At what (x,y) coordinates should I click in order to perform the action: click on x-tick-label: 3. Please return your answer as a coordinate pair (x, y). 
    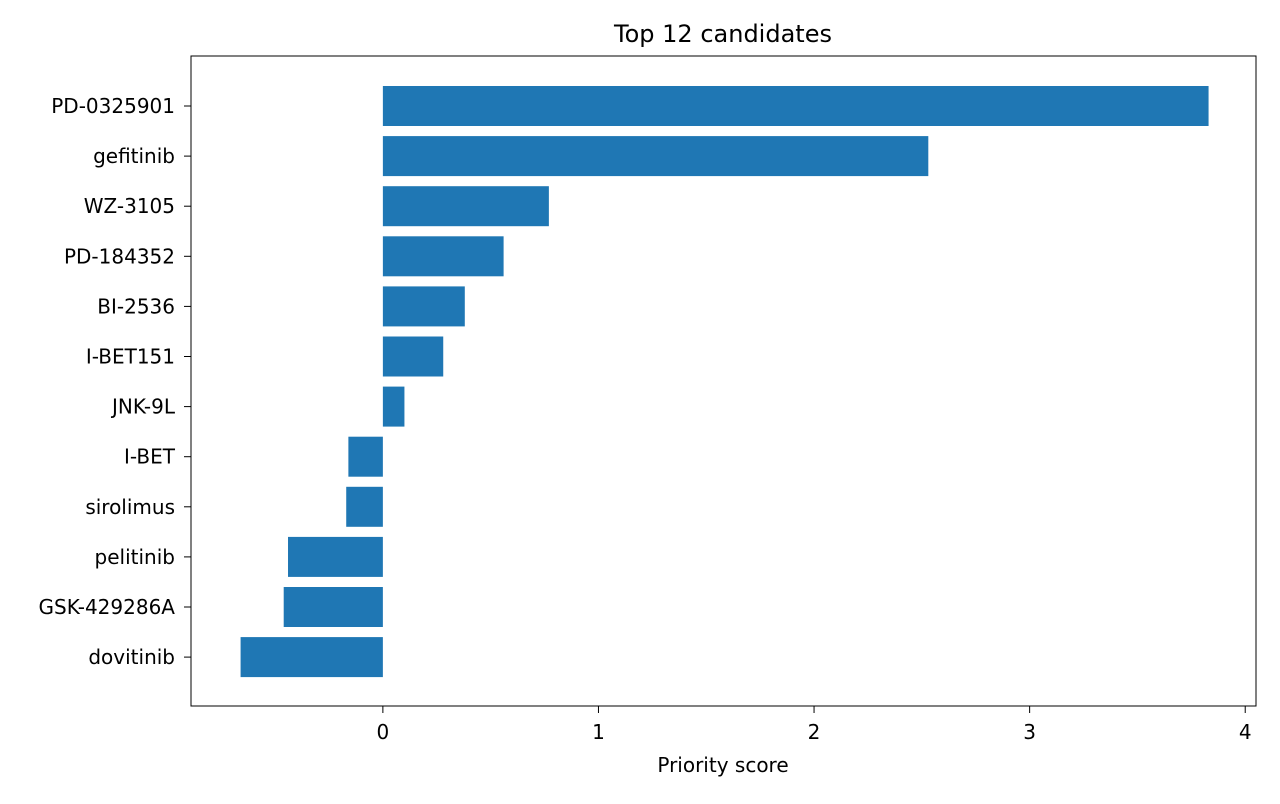
    Looking at the image, I should click on (1029, 732).